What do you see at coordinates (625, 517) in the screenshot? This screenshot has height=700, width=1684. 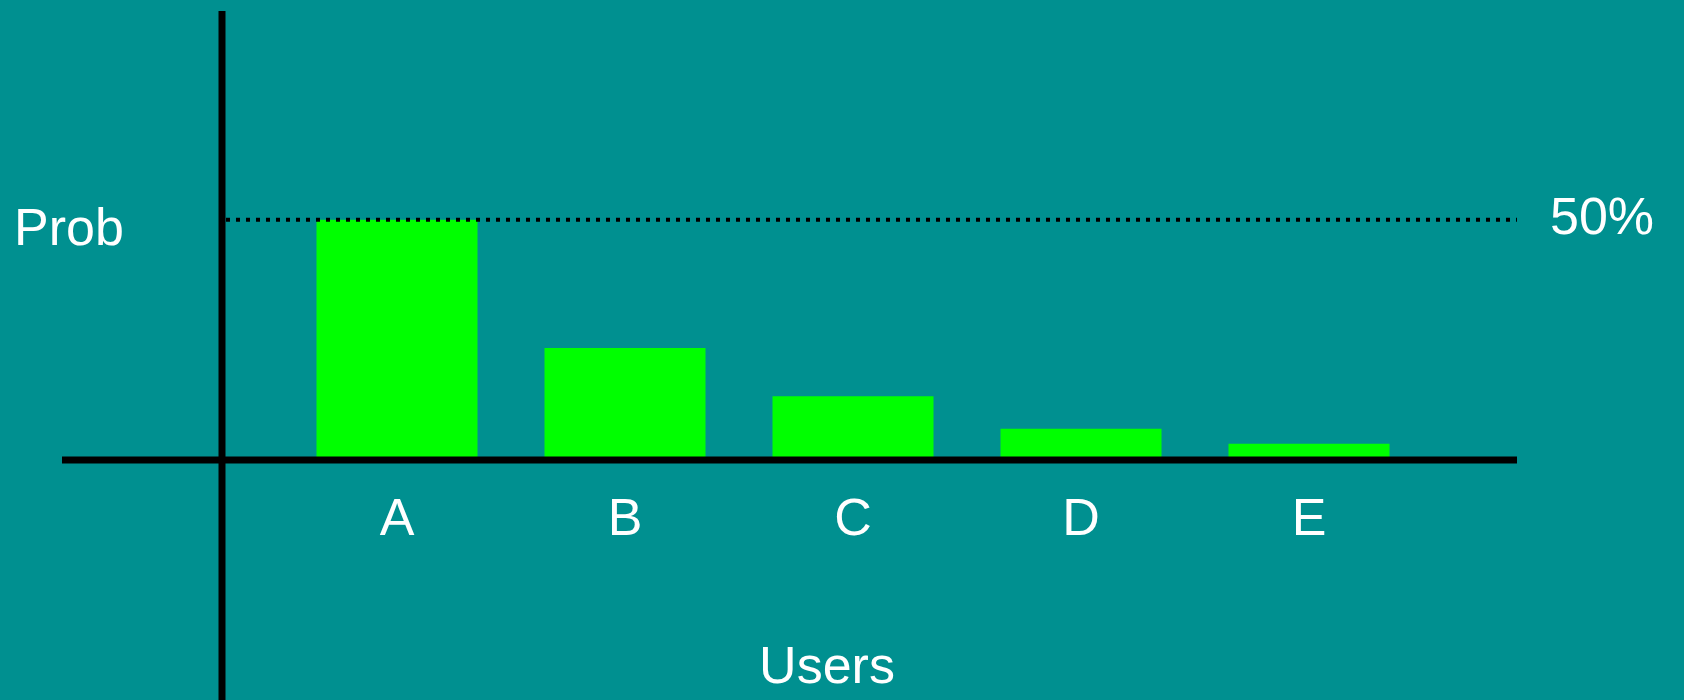 I see `x-tick-label: B` at bounding box center [625, 517].